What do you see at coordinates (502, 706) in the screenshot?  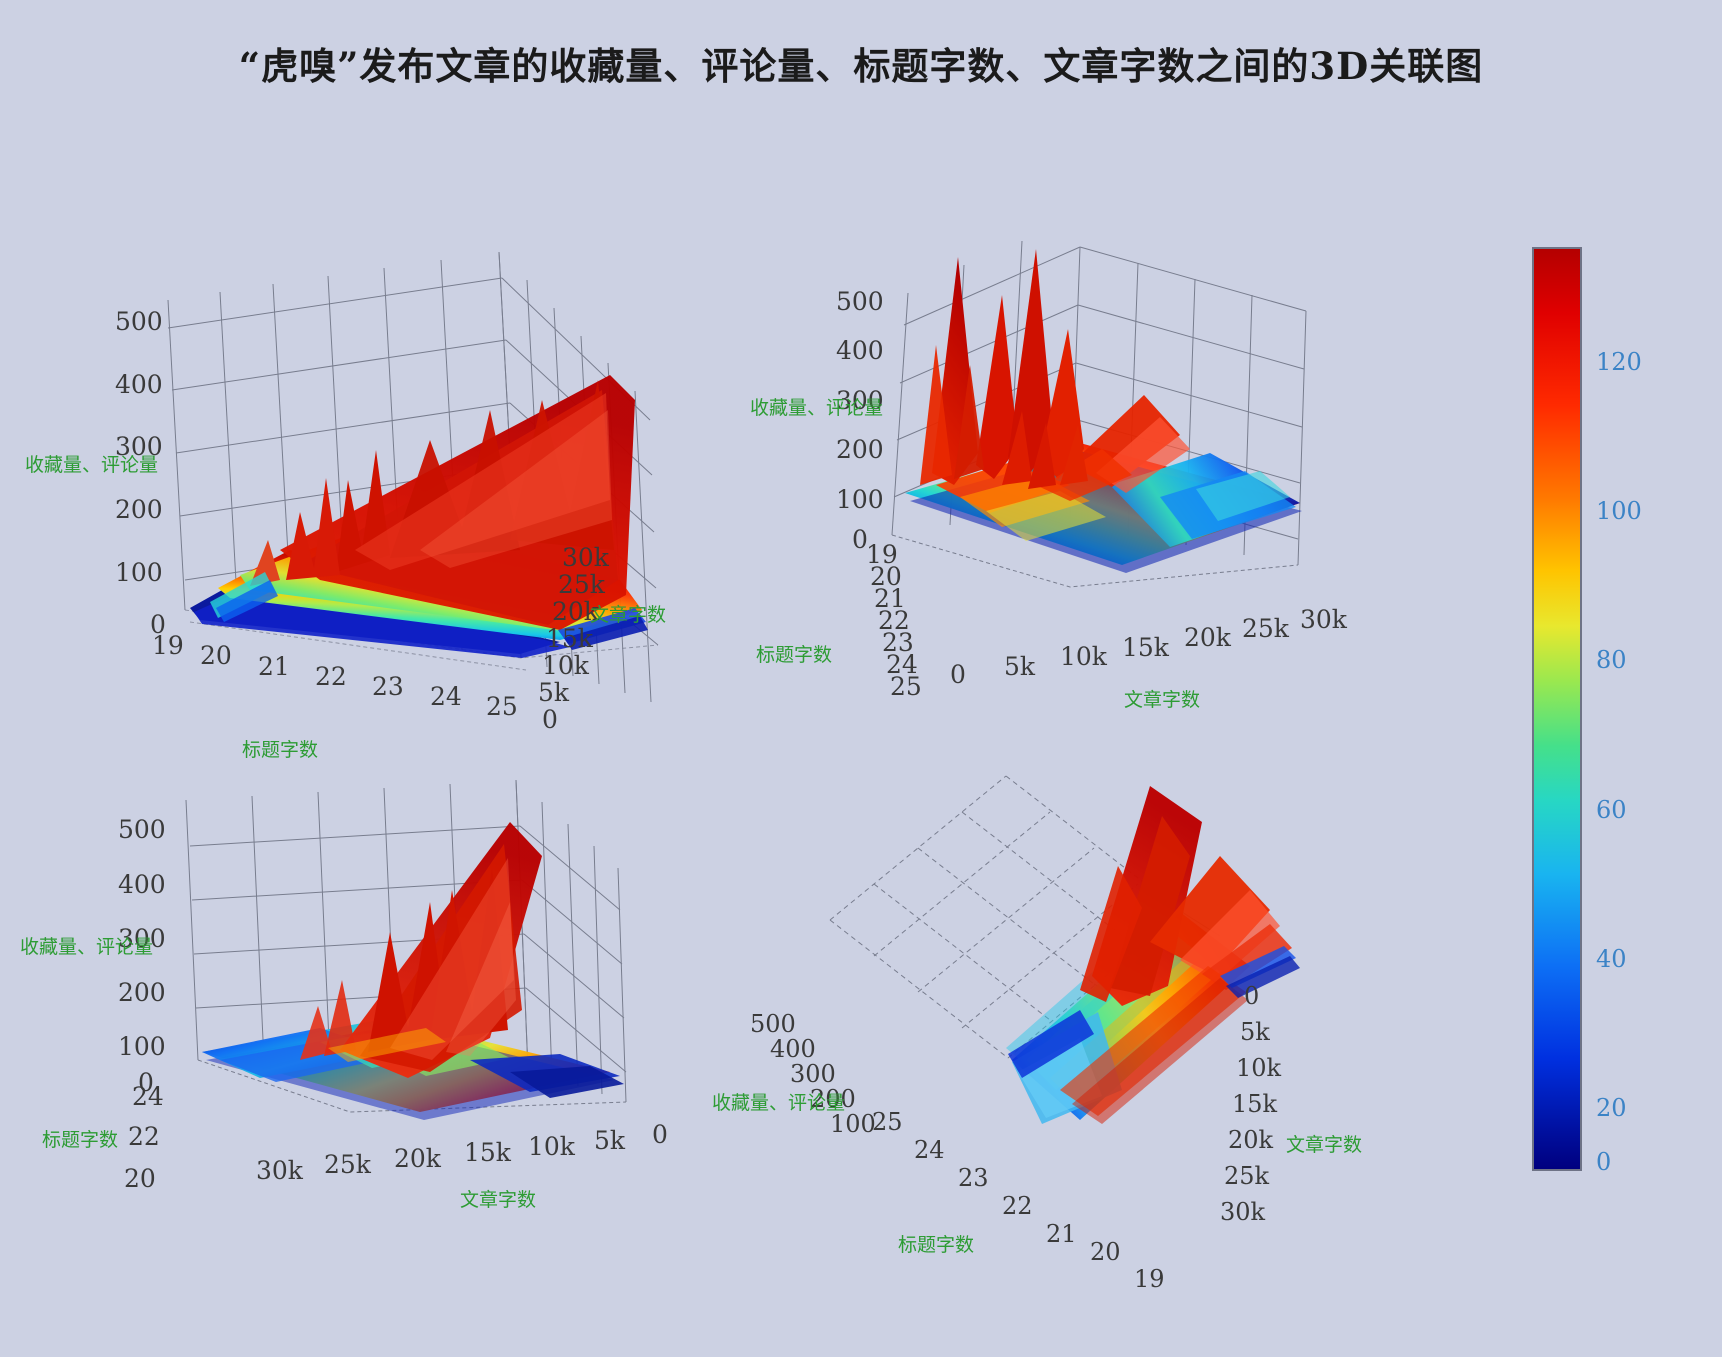 I see `subplot-1-xtick-6: 25` at bounding box center [502, 706].